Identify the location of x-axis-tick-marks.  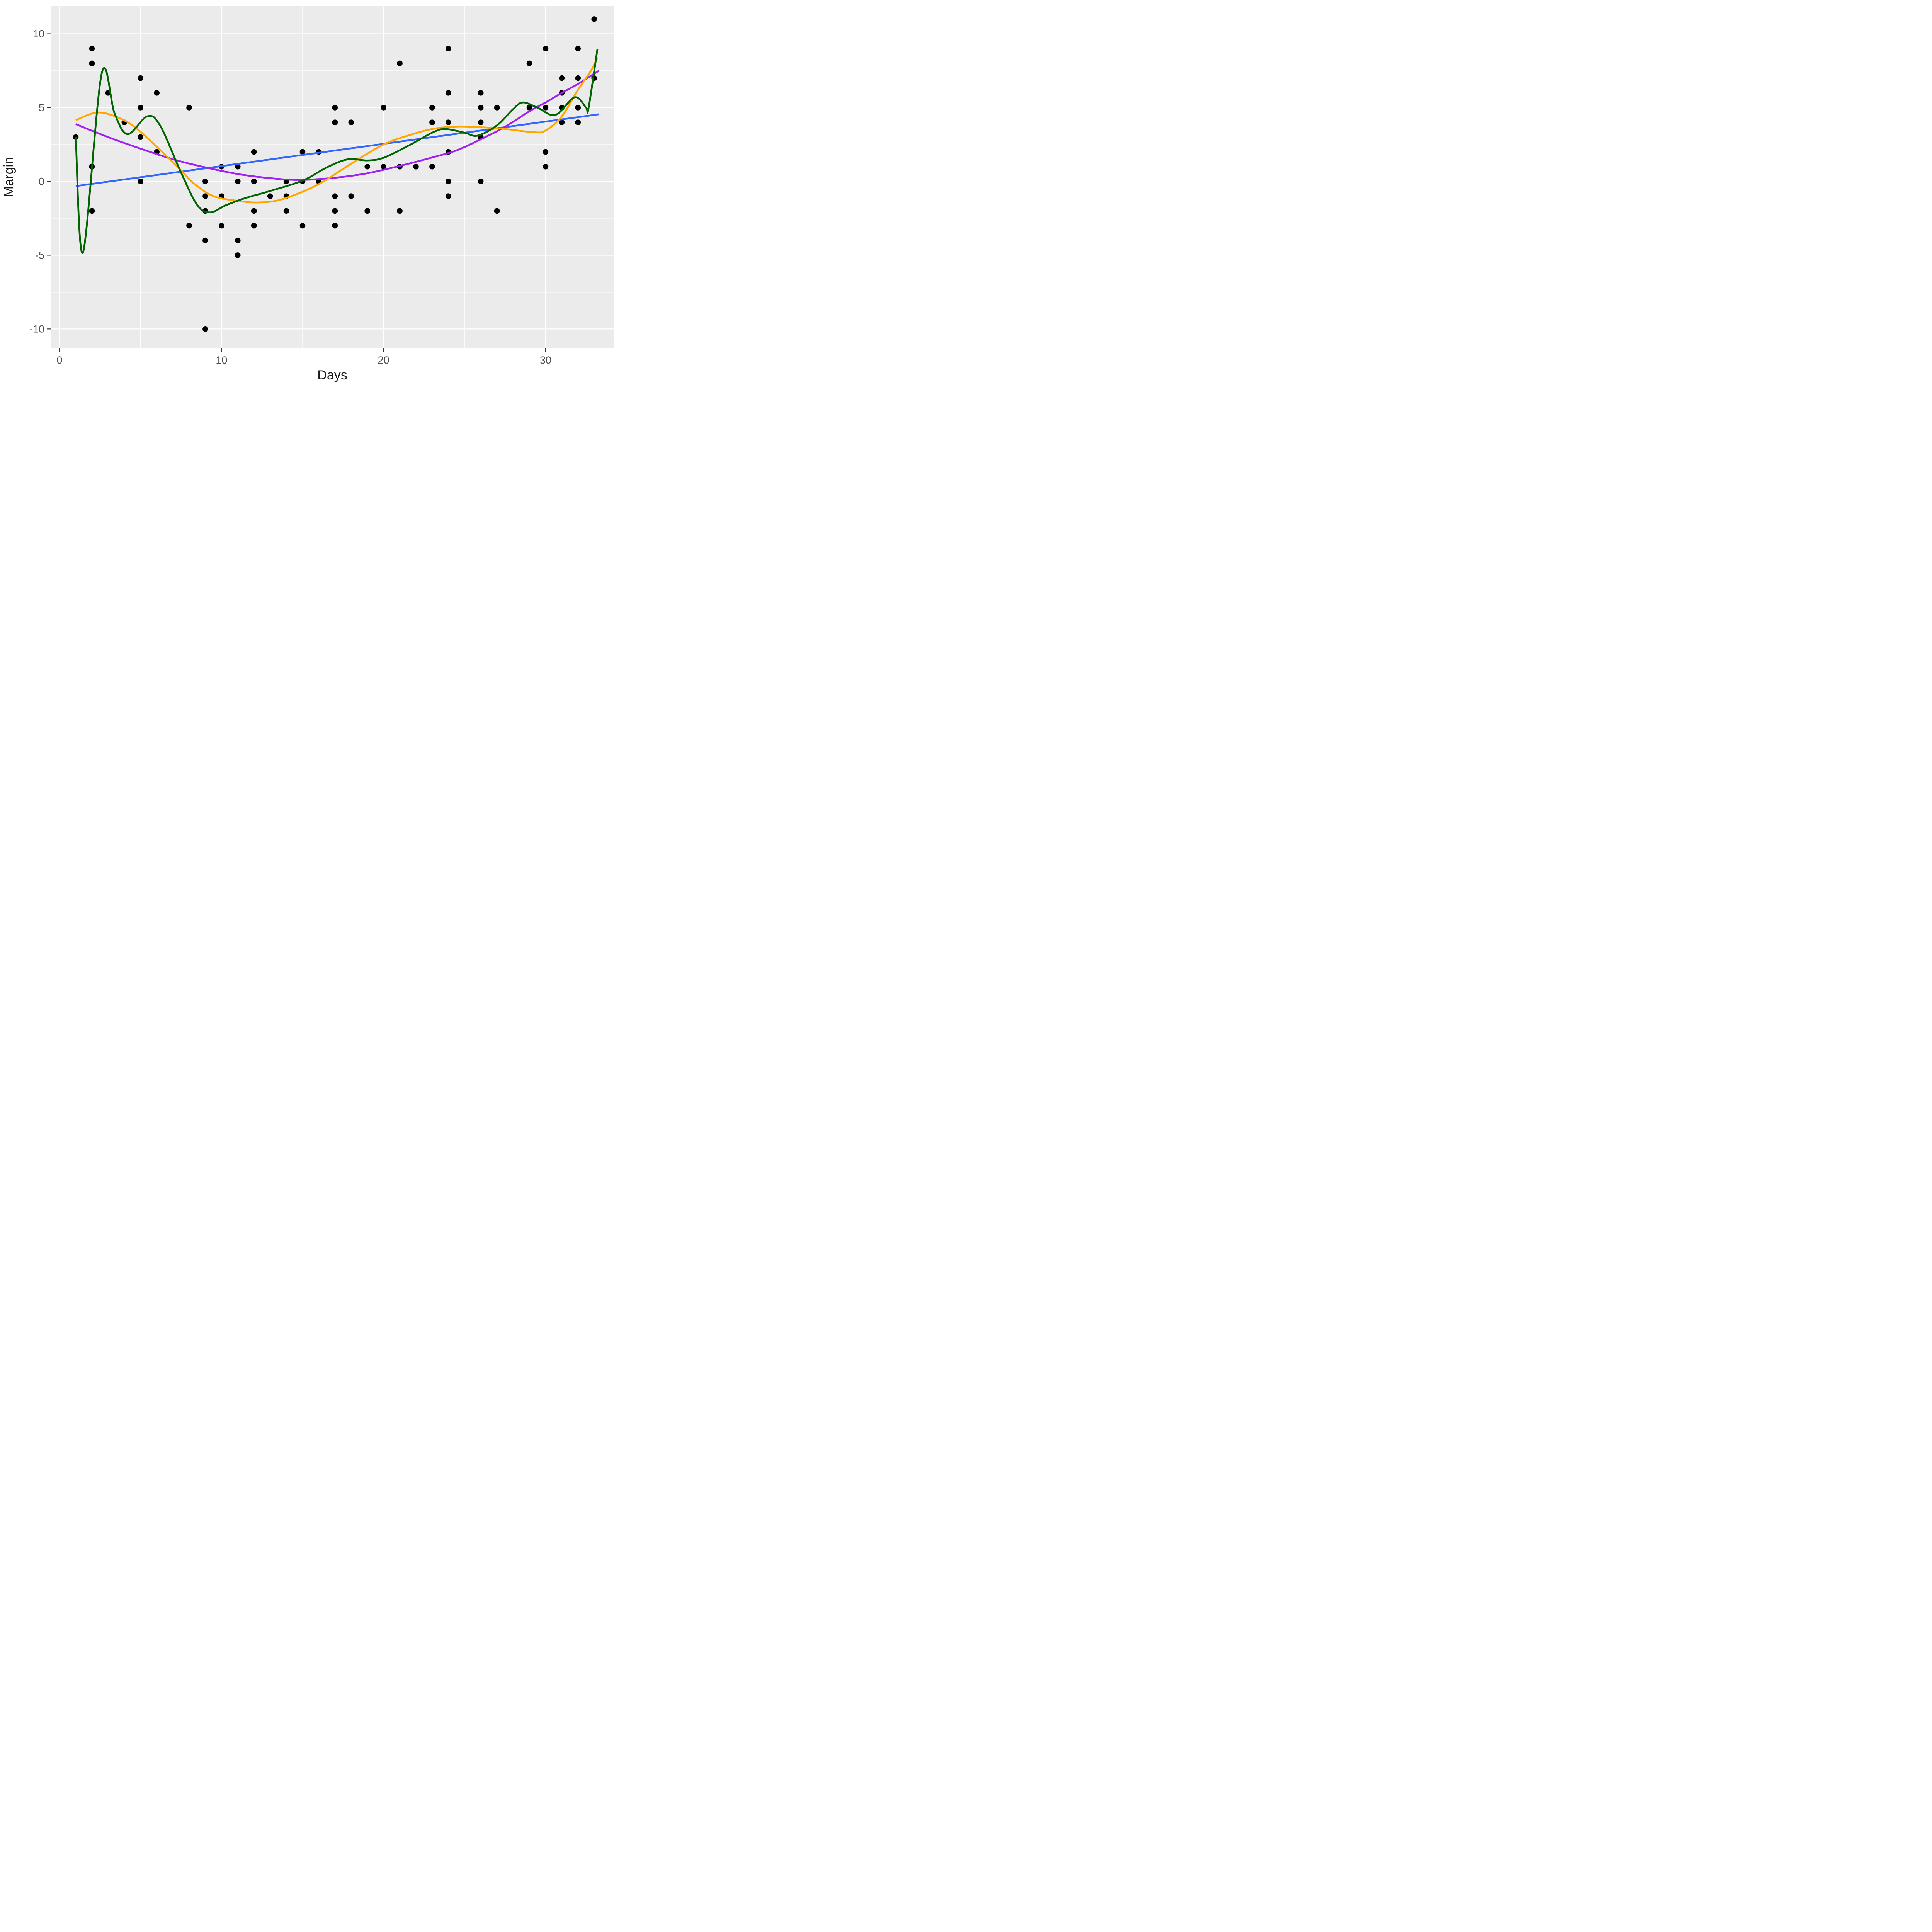
(303, 350).